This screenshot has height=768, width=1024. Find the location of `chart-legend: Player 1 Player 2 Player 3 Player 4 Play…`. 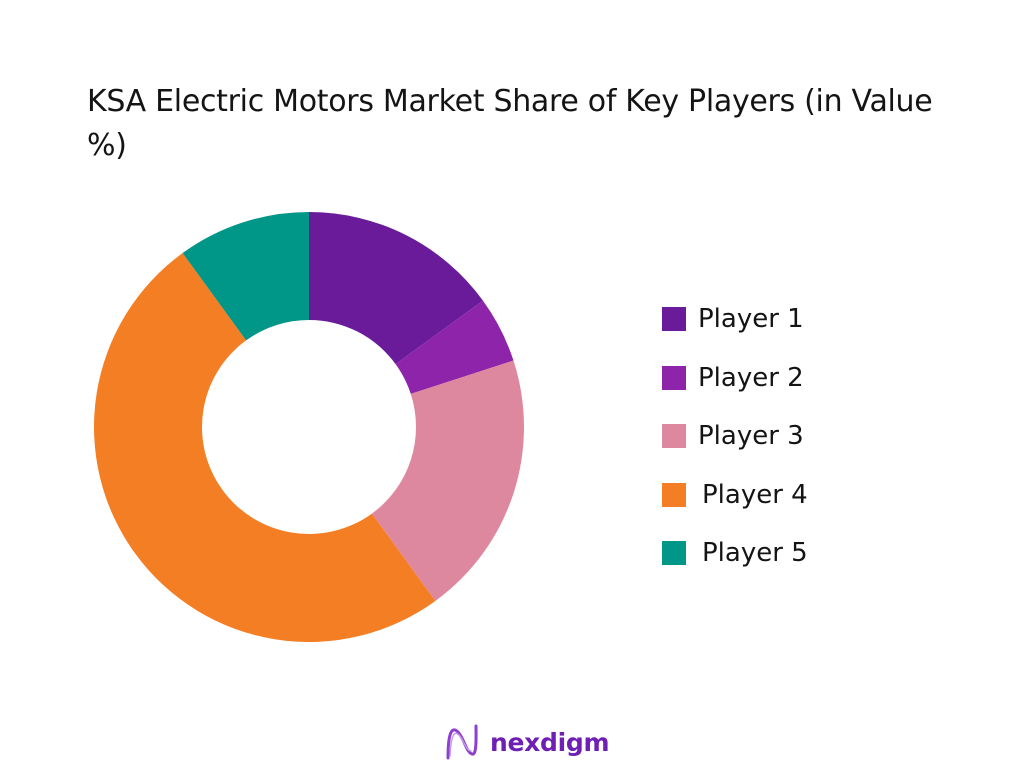

chart-legend: Player 1 Player 2 Player 3 Player 4 Play… is located at coordinates (735, 436).